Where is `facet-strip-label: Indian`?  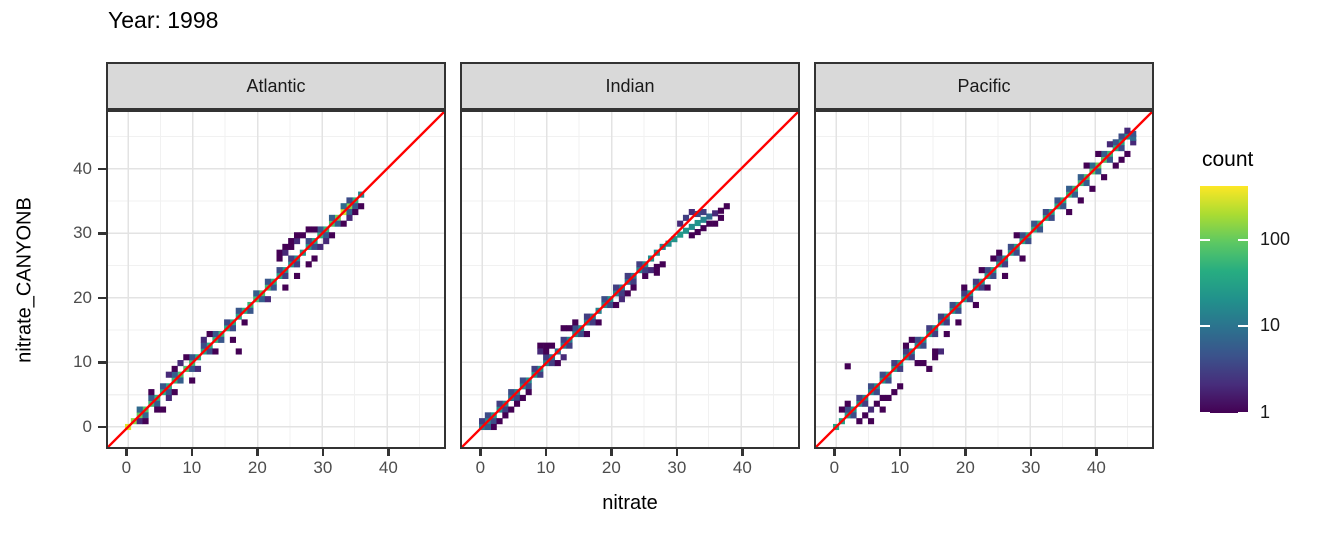 facet-strip-label: Indian is located at coordinates (630, 85).